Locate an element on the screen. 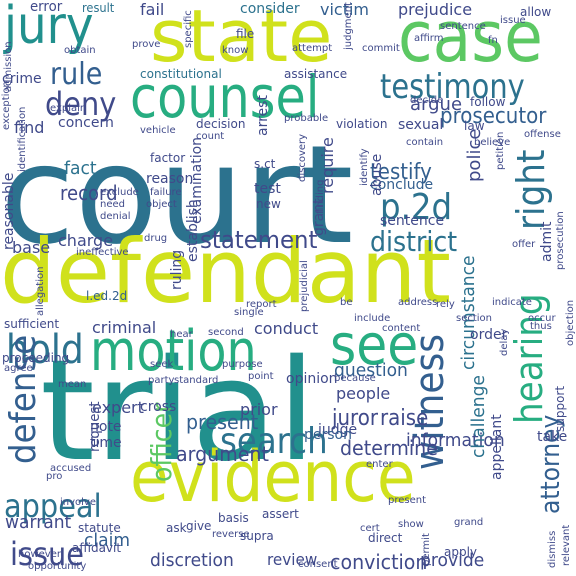  word-drug: drug is located at coordinates (156, 238).